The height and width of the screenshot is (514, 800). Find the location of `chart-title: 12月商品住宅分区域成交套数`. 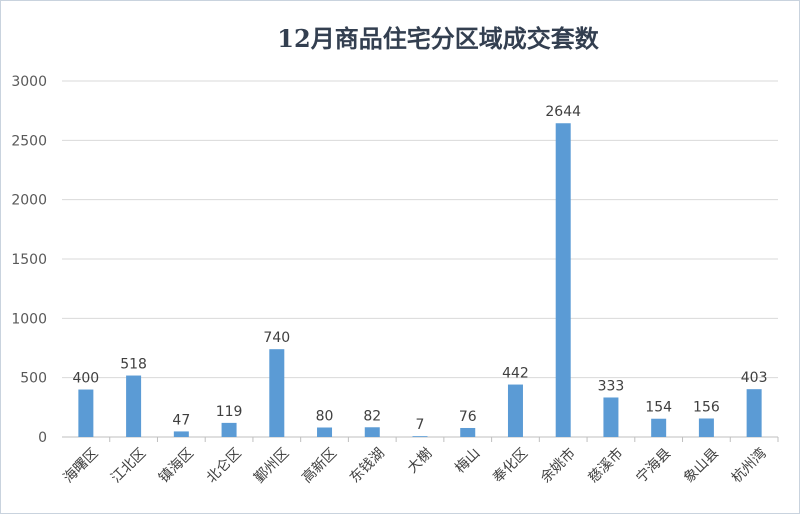

chart-title: 12月商品住宅分区域成交套数 is located at coordinates (438, 38).